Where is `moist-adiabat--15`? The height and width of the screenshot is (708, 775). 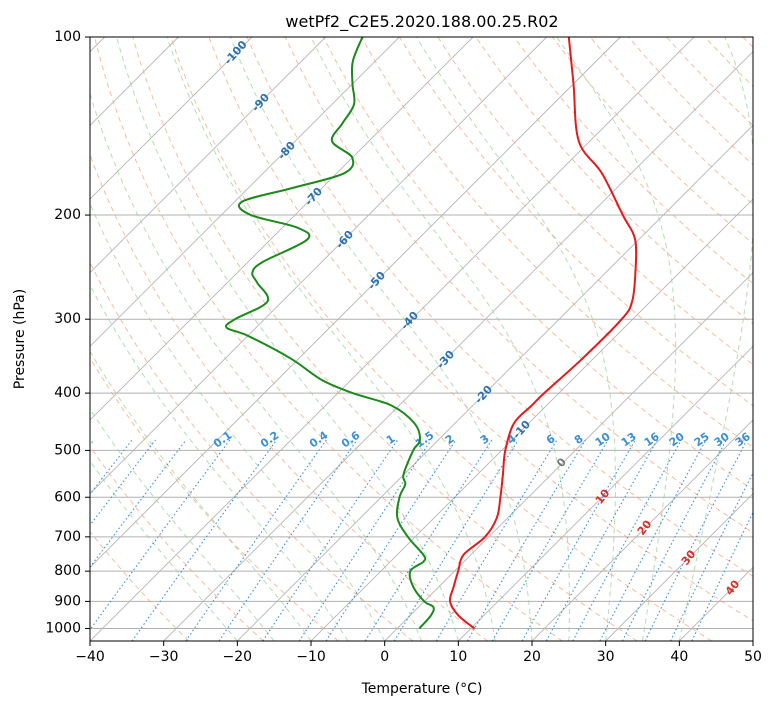 moist-adiabat--15 is located at coordinates (182, 524).